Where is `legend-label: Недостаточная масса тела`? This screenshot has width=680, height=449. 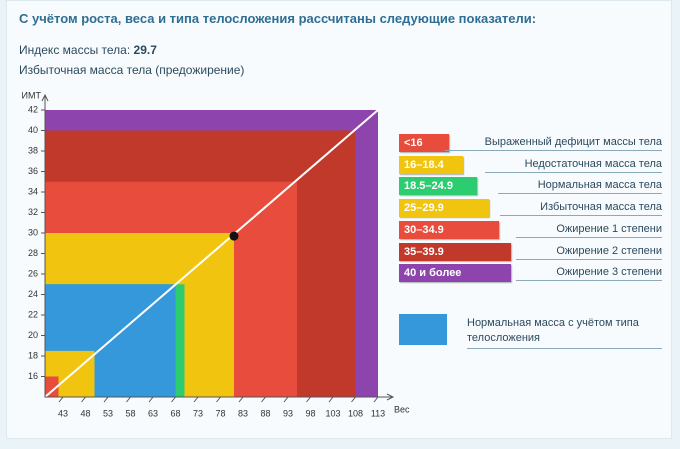 legend-label: Недостаточная масса тела is located at coordinates (573, 165).